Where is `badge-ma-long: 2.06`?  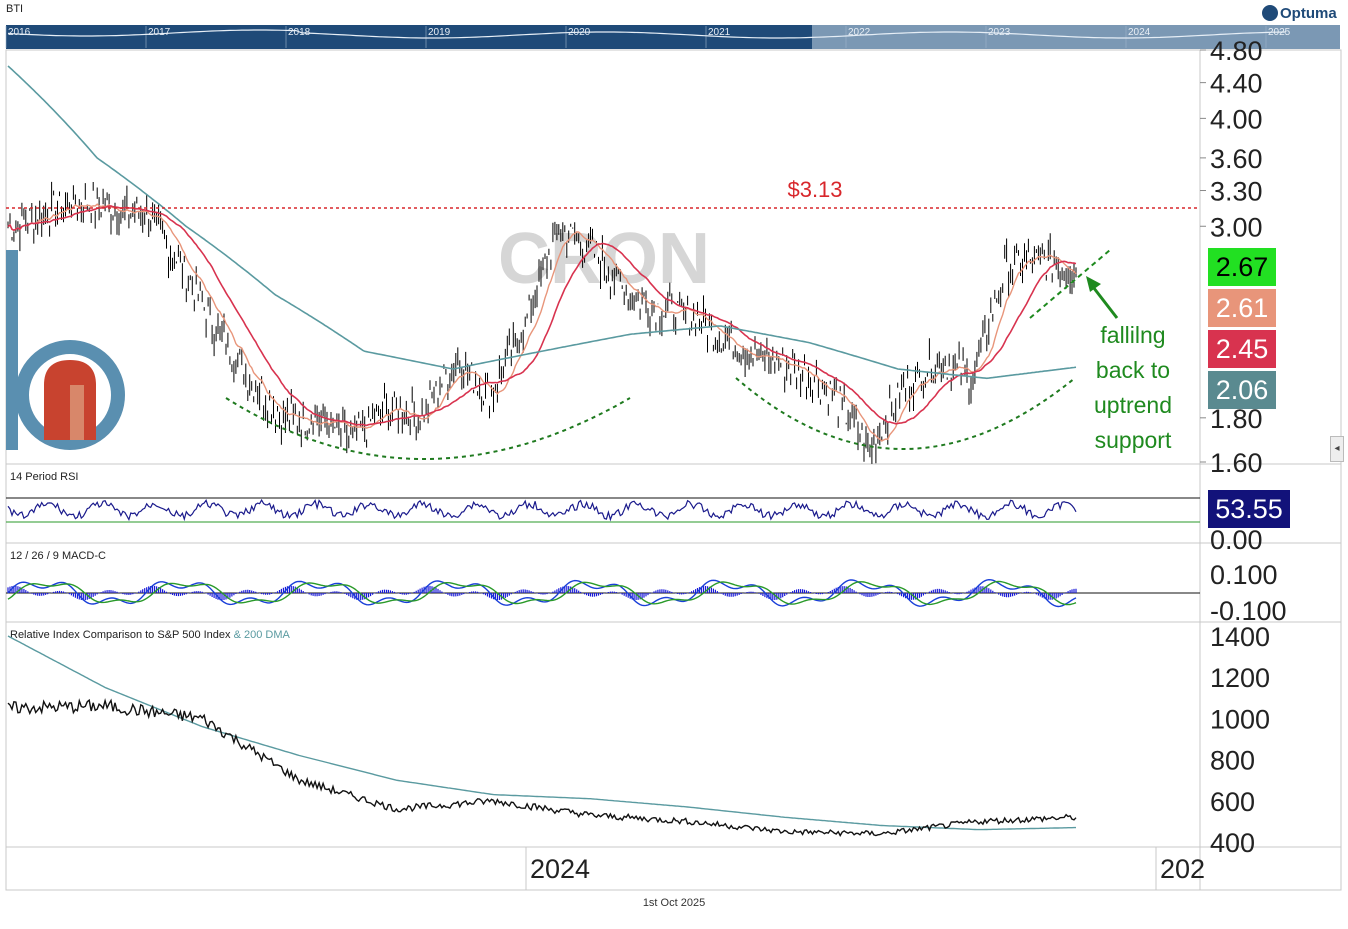 badge-ma-long: 2.06 is located at coordinates (1242, 390).